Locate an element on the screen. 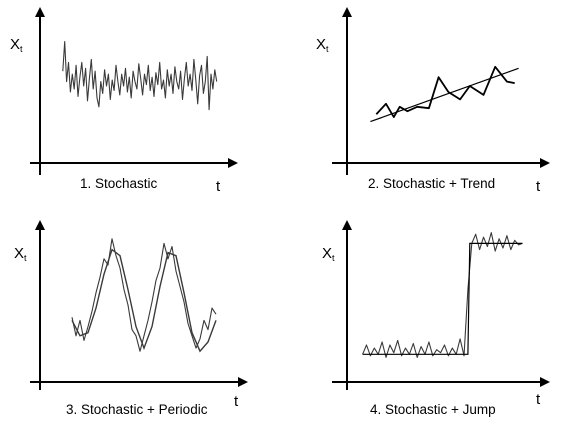  panel-caption: 3. Stochastic + Periodic is located at coordinates (137, 409).